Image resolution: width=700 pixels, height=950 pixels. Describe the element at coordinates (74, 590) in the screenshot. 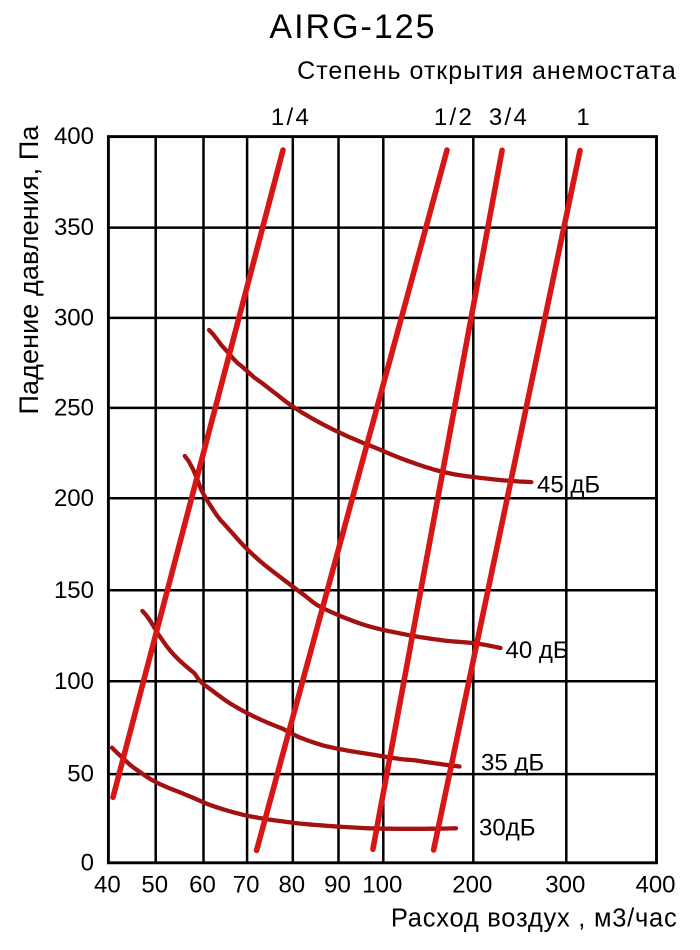

I see `svg-text: 150` at that location.